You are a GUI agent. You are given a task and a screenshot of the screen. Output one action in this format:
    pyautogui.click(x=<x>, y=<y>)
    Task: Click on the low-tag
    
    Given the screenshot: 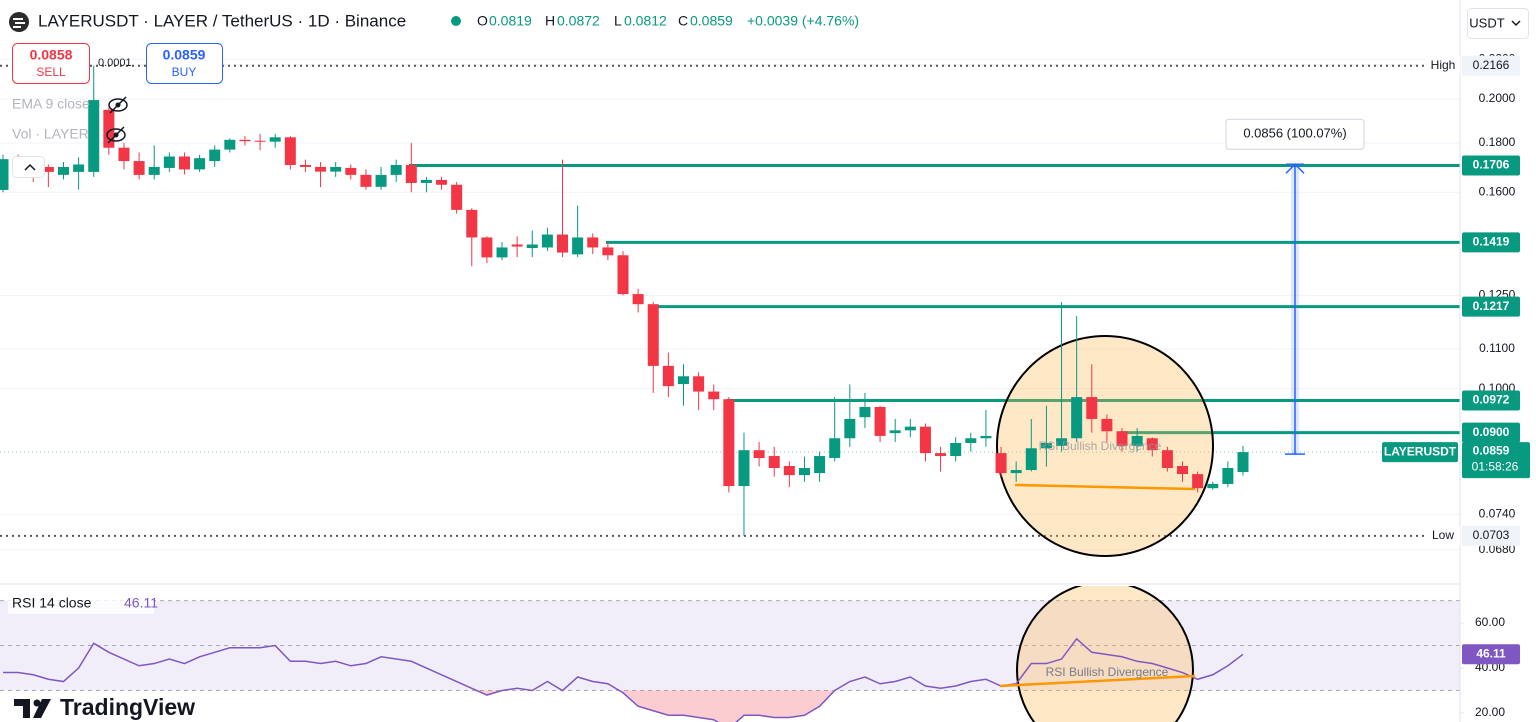 What is the action you would take?
    pyautogui.click(x=1443, y=535)
    